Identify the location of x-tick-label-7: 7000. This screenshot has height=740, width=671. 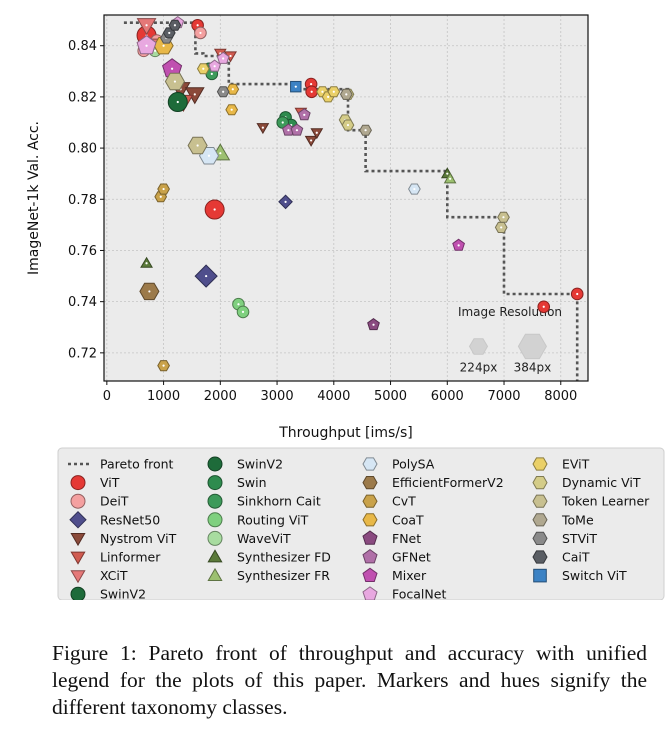
(503, 396).